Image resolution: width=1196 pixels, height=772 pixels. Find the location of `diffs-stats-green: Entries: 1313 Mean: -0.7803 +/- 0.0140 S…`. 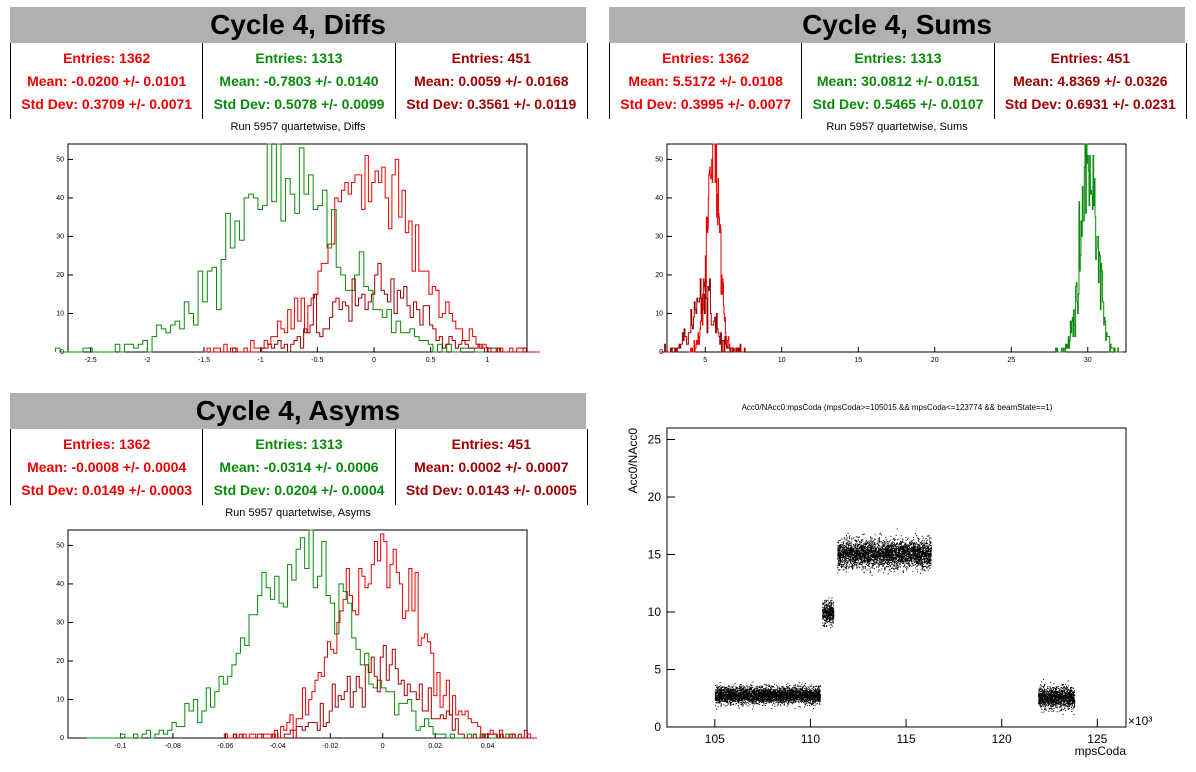

diffs-stats-green: Entries: 1313 Mean: -0.7803 +/- 0.0140 S… is located at coordinates (298, 81).